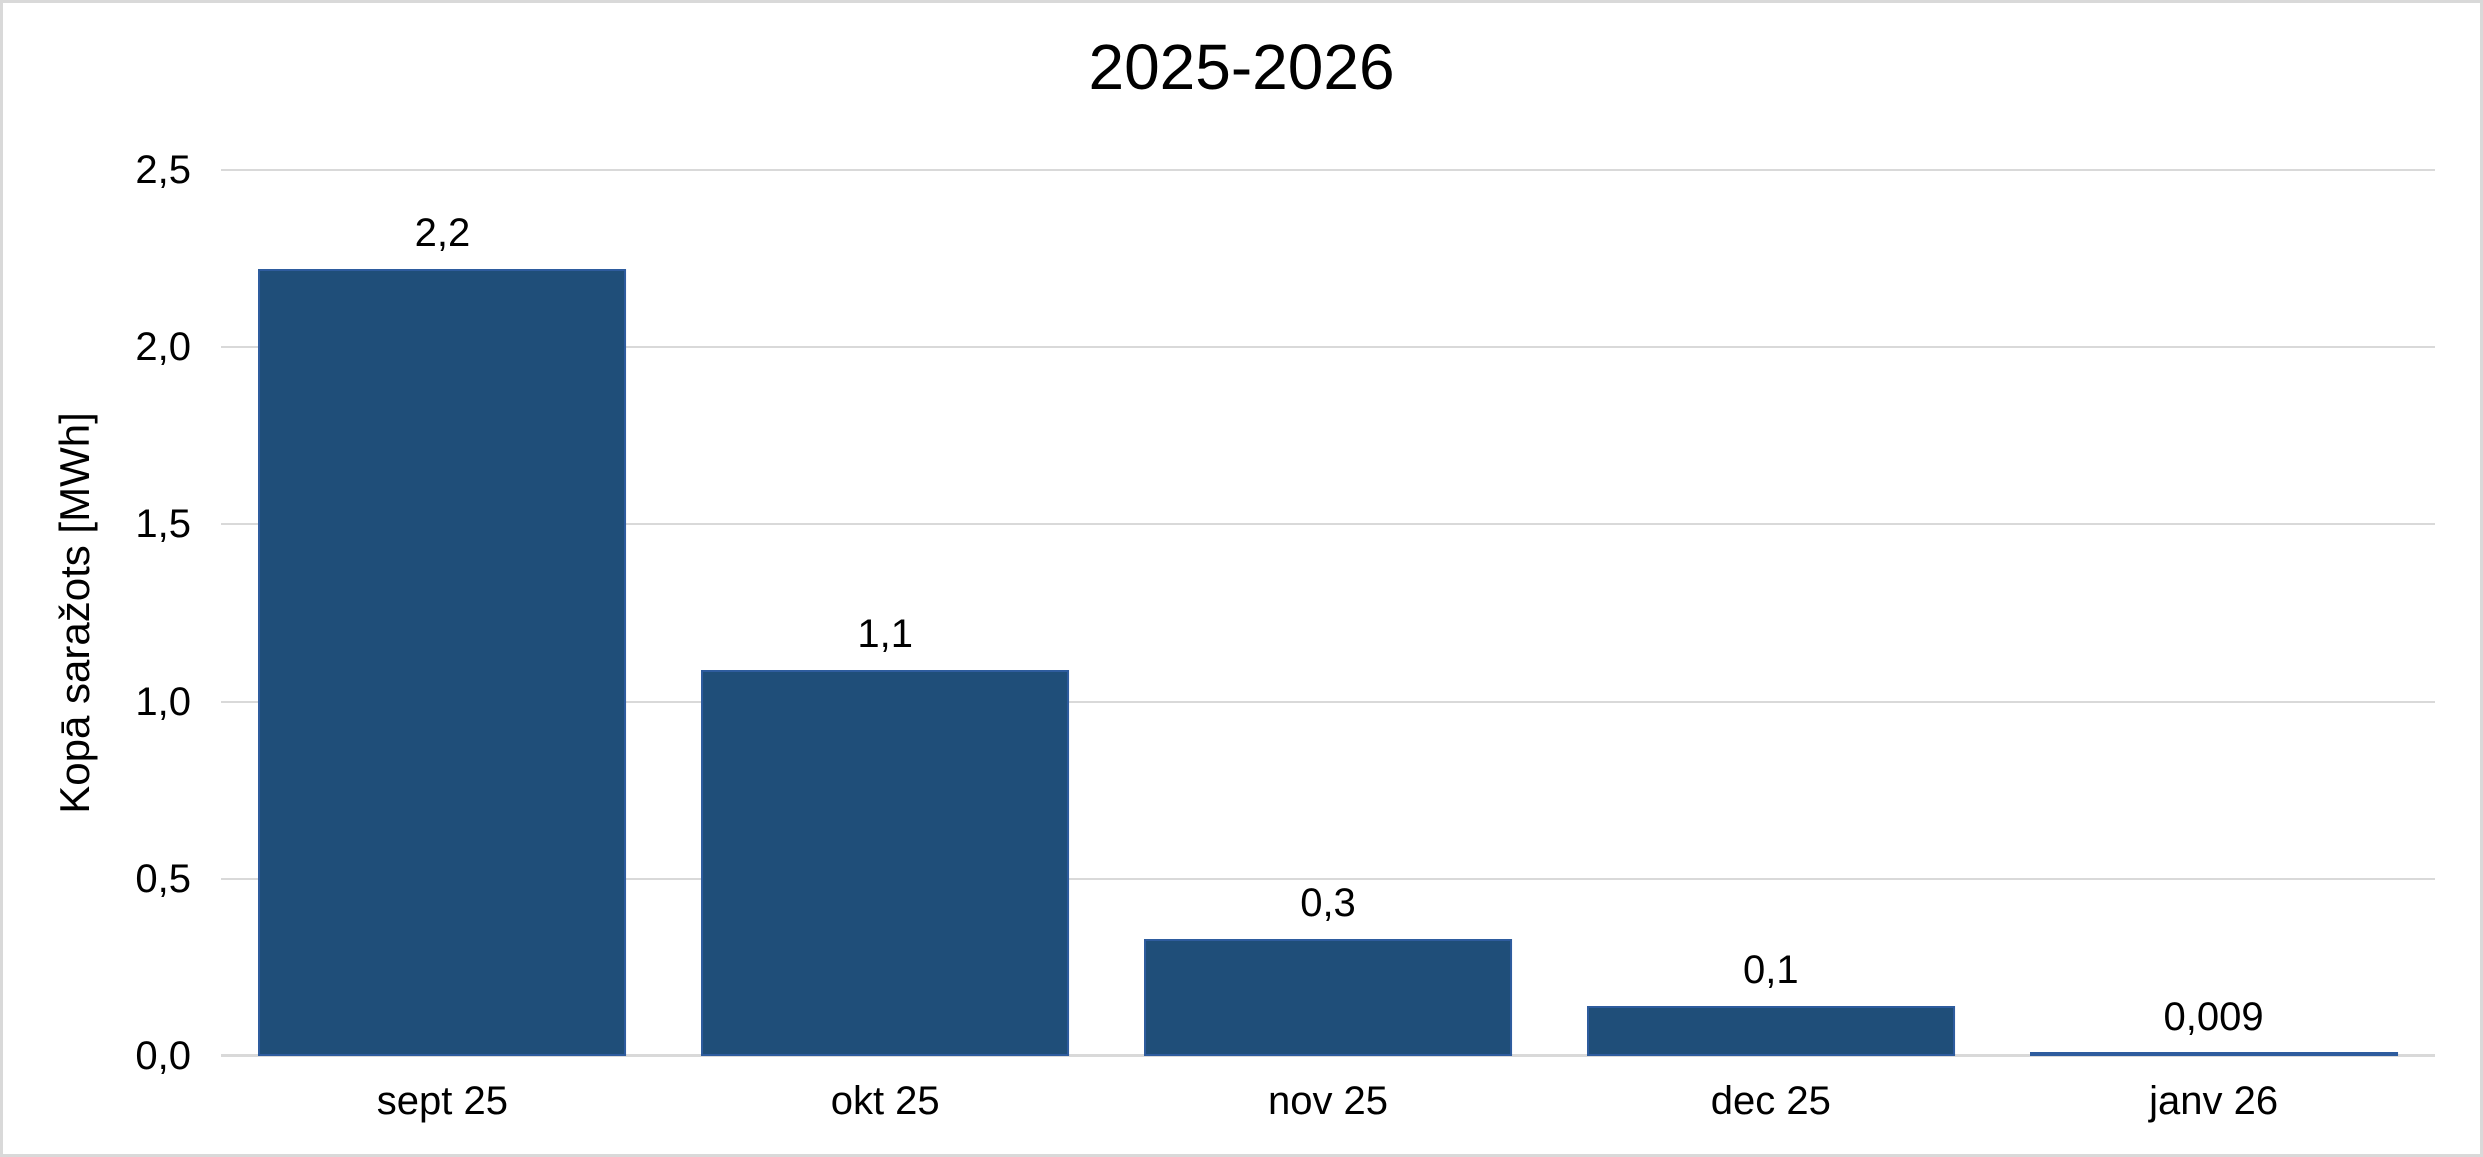  Describe the element at coordinates (442, 1101) in the screenshot. I see `x-tick-label: sept 25` at that location.